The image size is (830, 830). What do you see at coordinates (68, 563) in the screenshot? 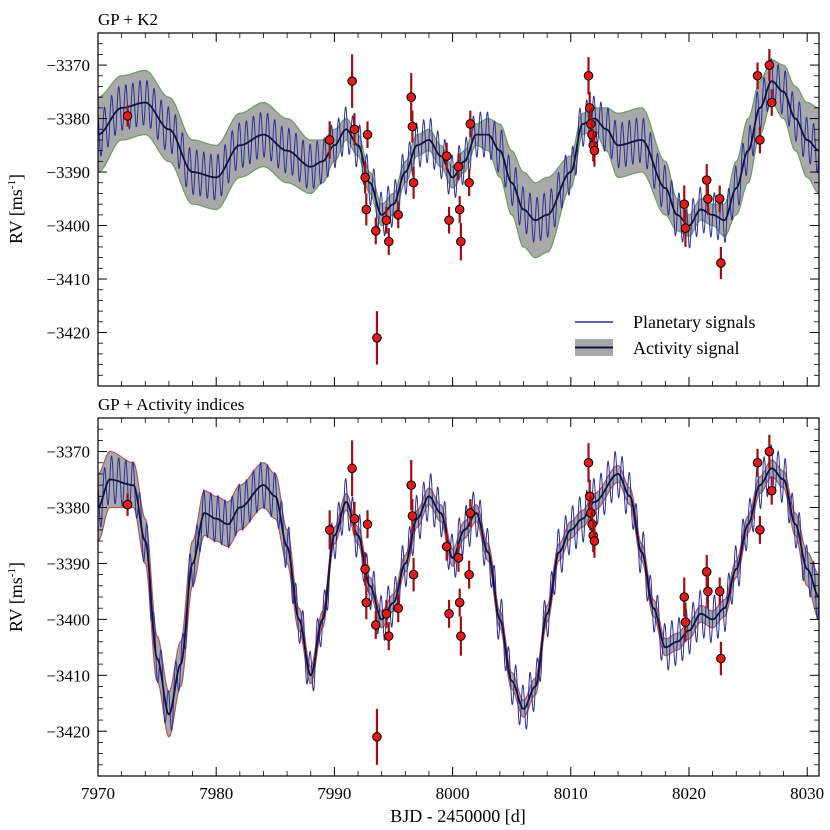
I see `y-tick-label: −3390` at bounding box center [68, 563].